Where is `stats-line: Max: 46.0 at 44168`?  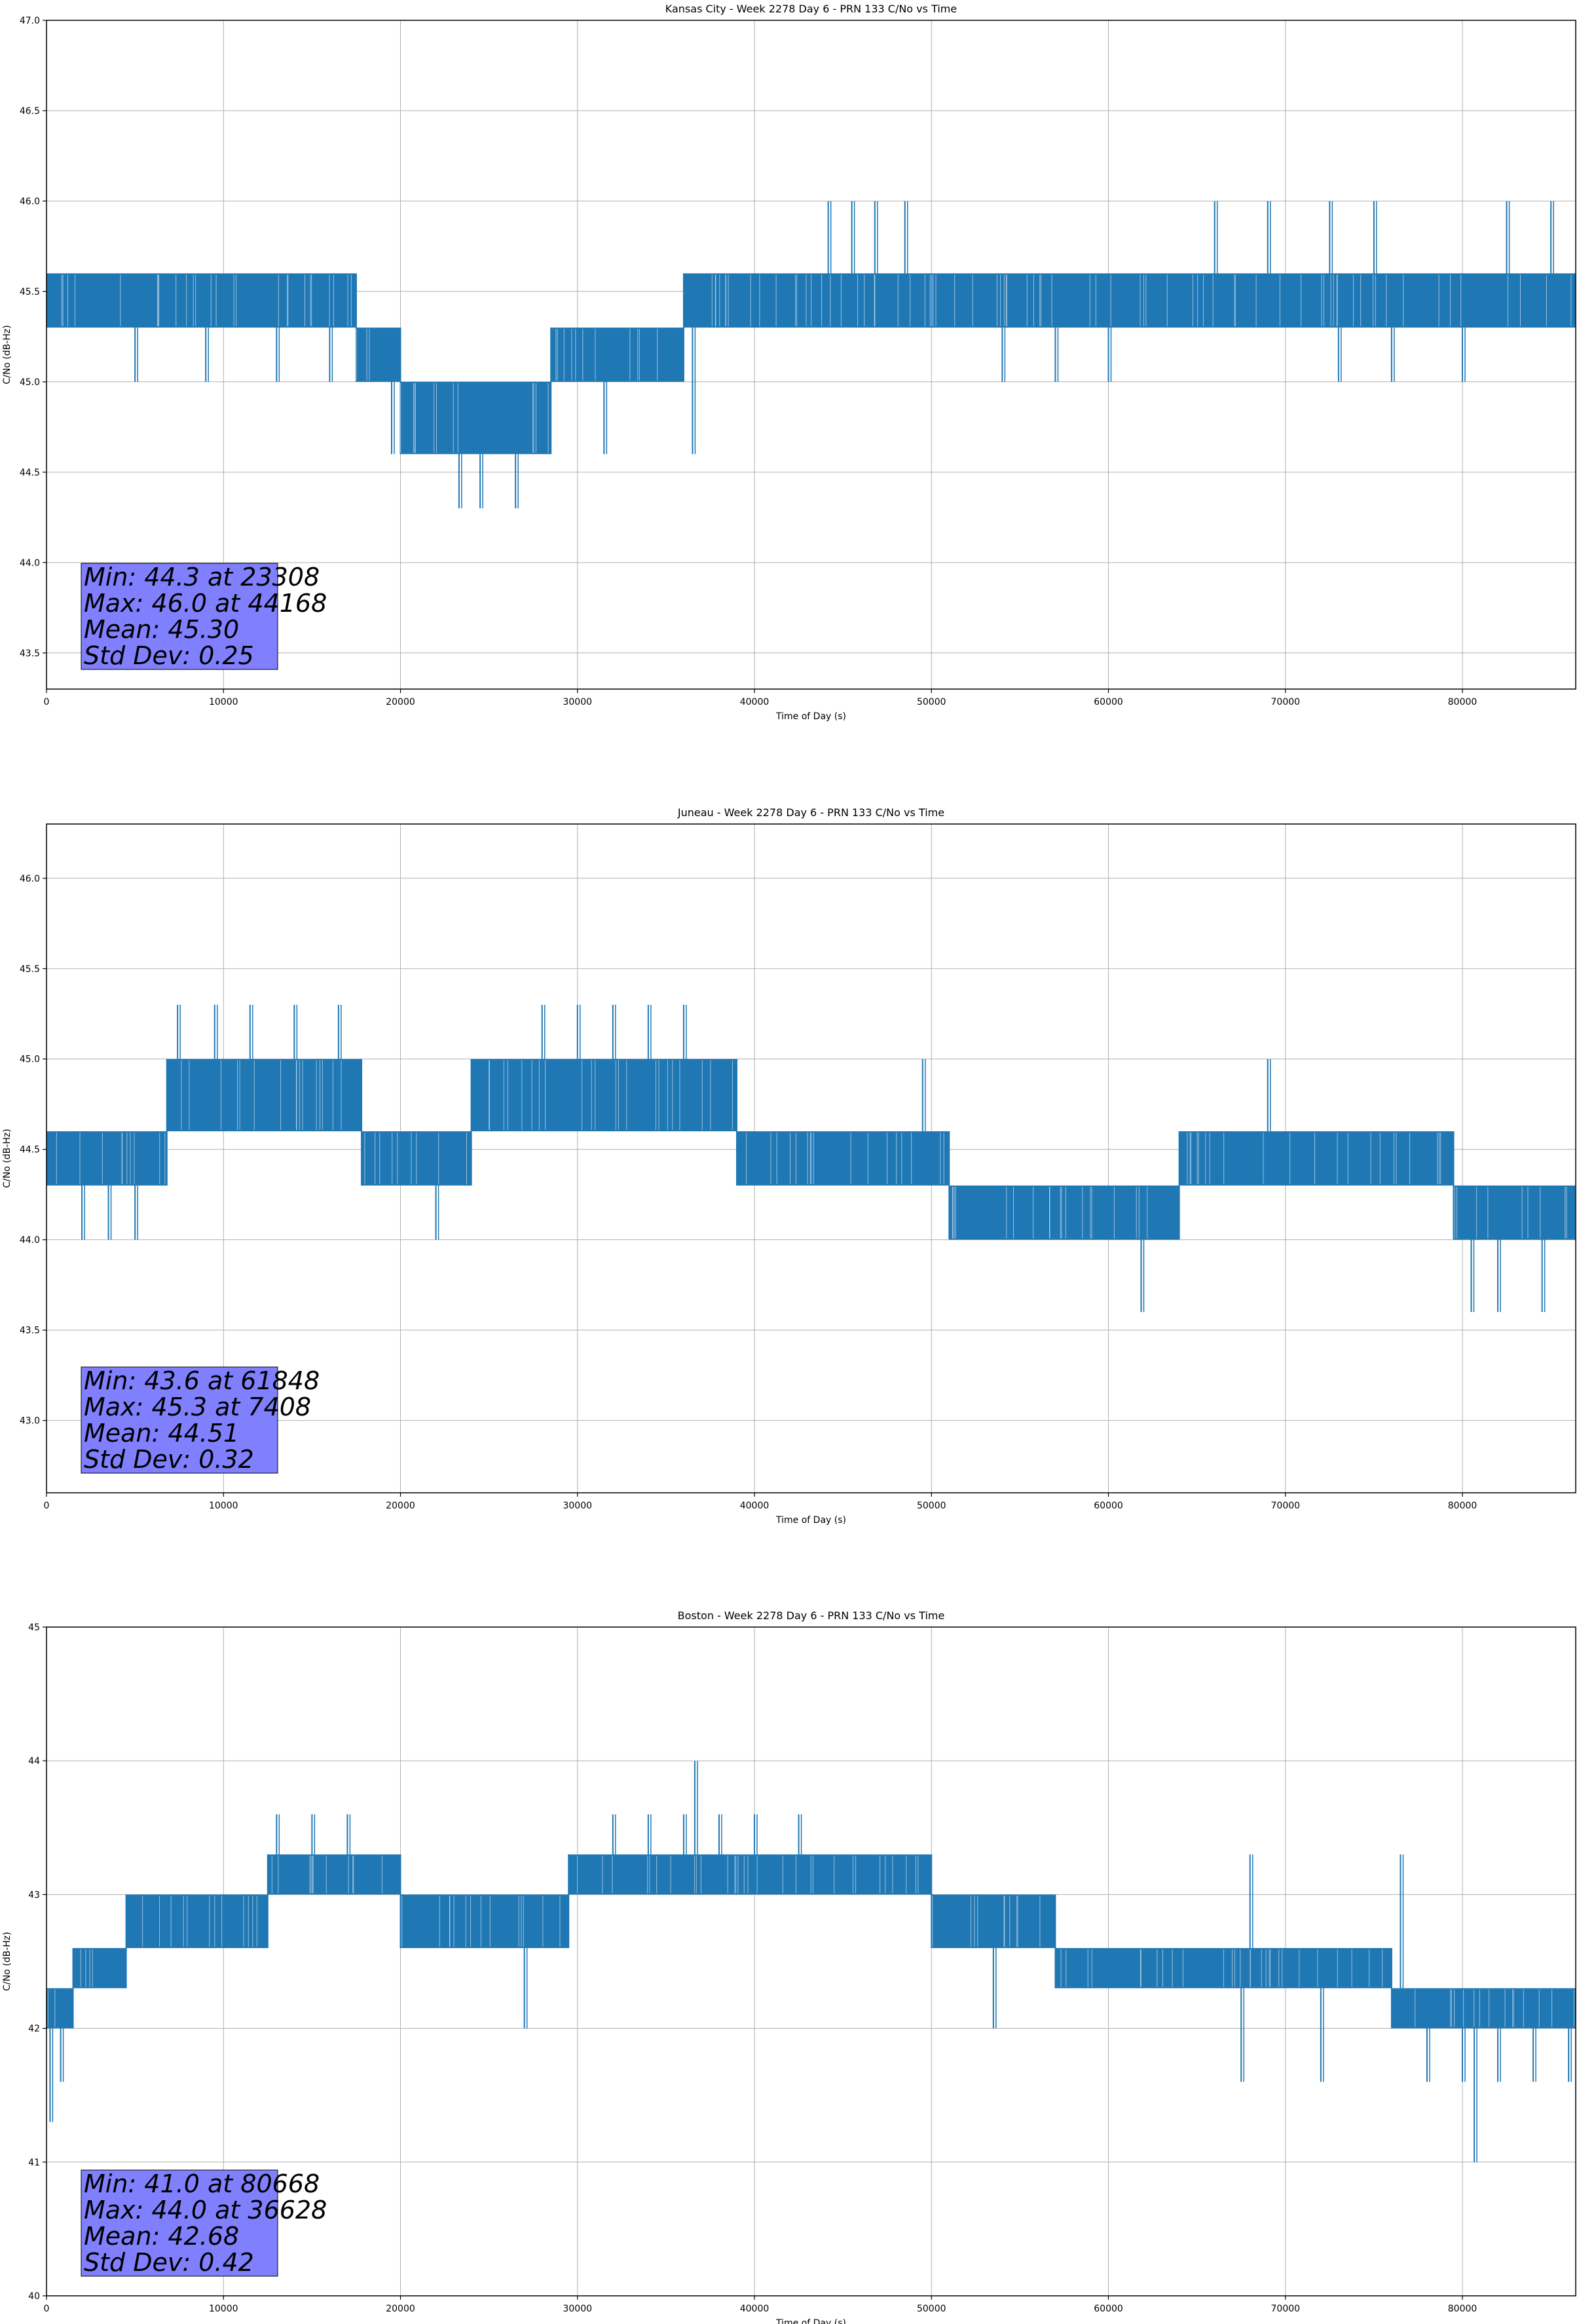 stats-line: Max: 46.0 at 44168 is located at coordinates (205, 603).